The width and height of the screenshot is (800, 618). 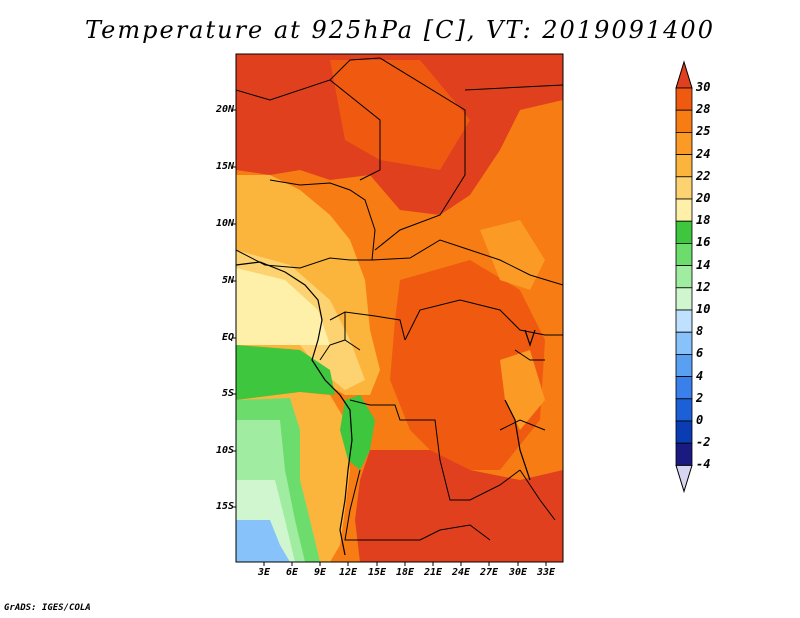 What do you see at coordinates (227, 337) in the screenshot?
I see `lat-label: EQ` at bounding box center [227, 337].